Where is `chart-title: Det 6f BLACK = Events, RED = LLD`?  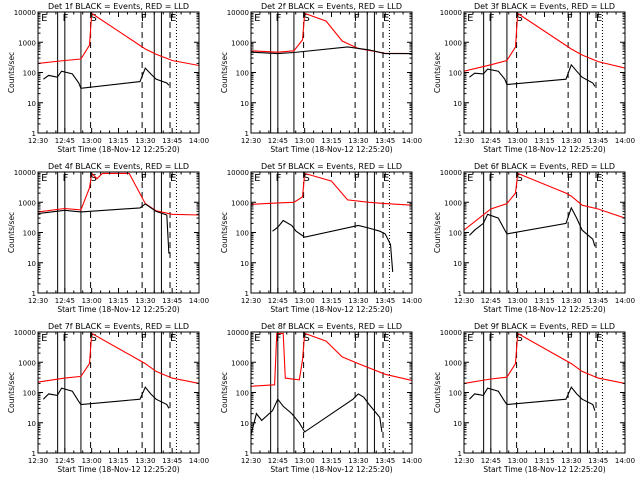 chart-title: Det 6f BLACK = Events, RED = LLD is located at coordinates (544, 166).